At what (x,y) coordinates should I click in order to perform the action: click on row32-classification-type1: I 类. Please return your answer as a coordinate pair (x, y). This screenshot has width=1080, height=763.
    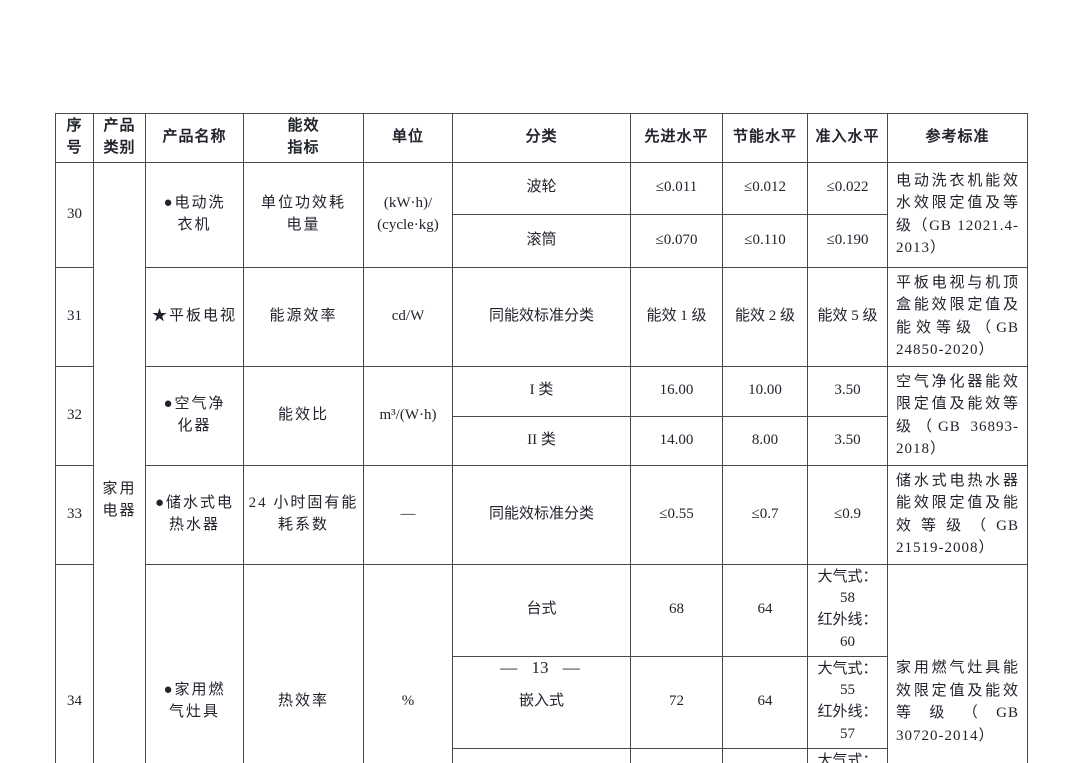
    Looking at the image, I should click on (541, 391).